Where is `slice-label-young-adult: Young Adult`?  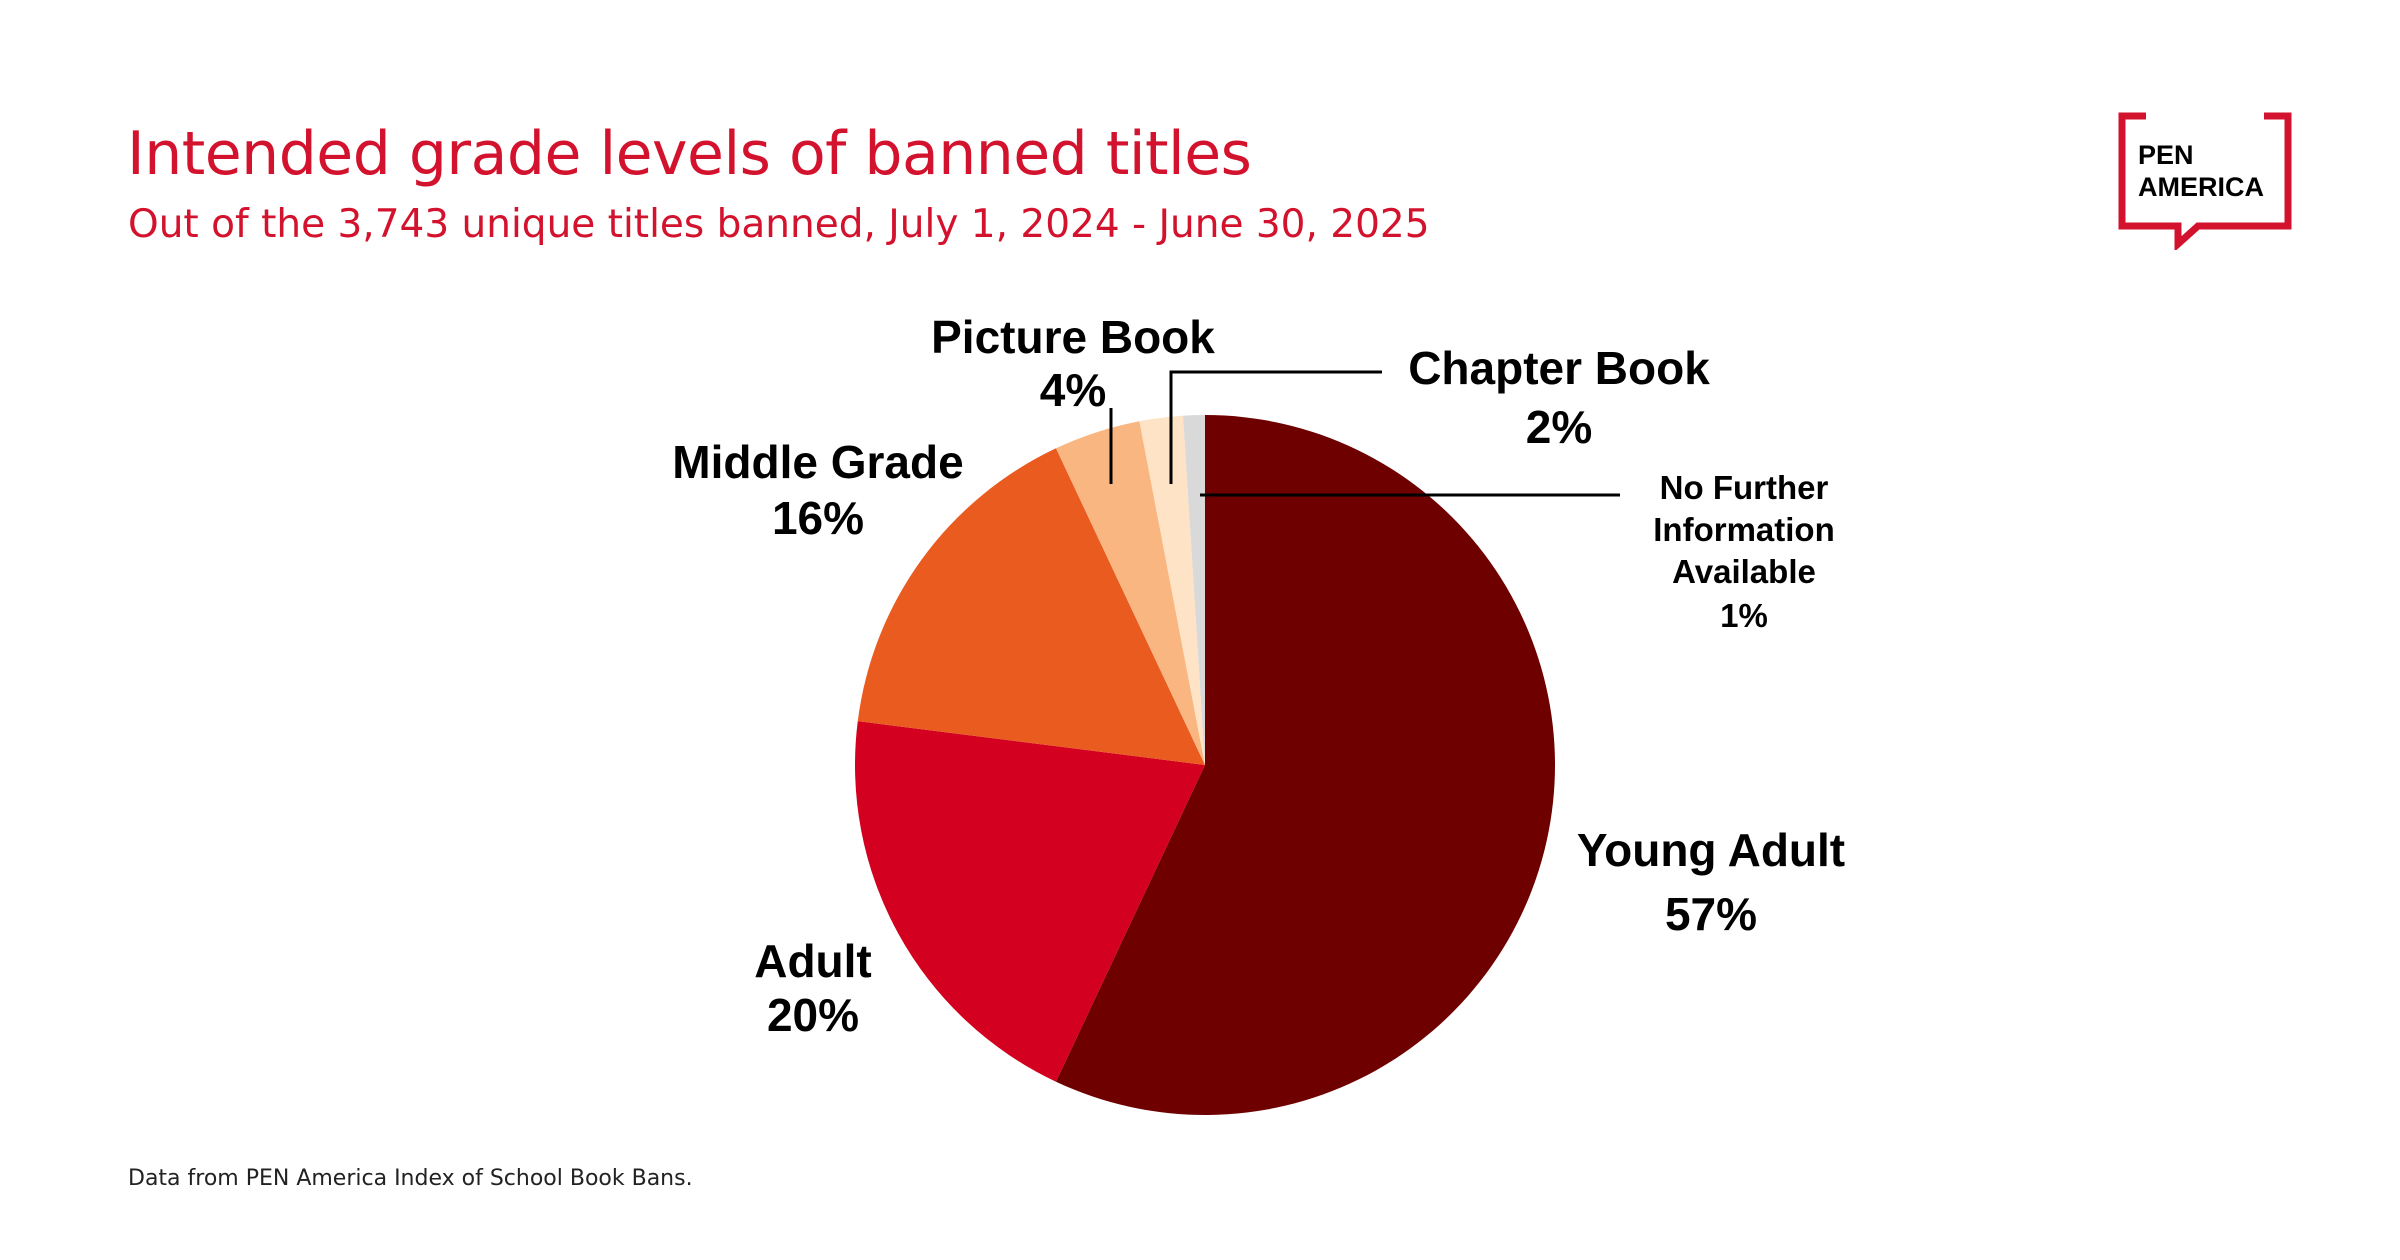 slice-label-young-adult: Young Adult is located at coordinates (1711, 850).